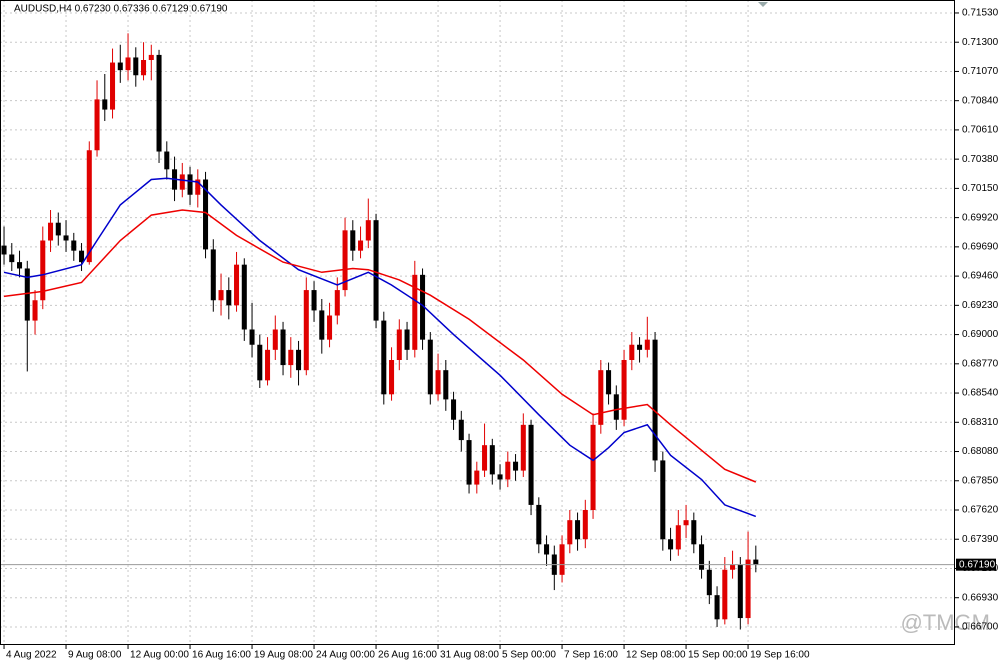  Describe the element at coordinates (980, 71) in the screenshot. I see `y-tick-label: 0.71070` at that location.